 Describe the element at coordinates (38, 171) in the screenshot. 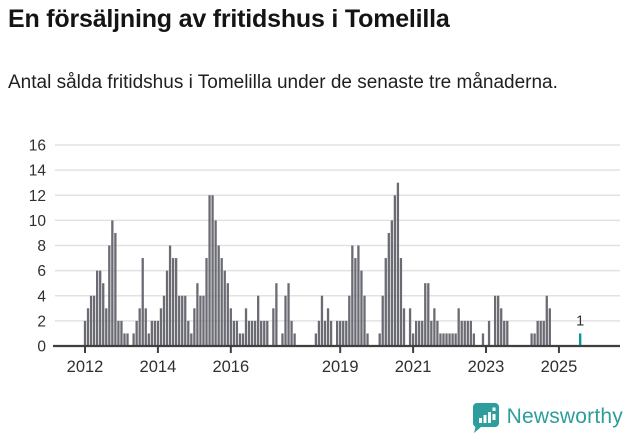

I see `y-tick-label: 14` at that location.